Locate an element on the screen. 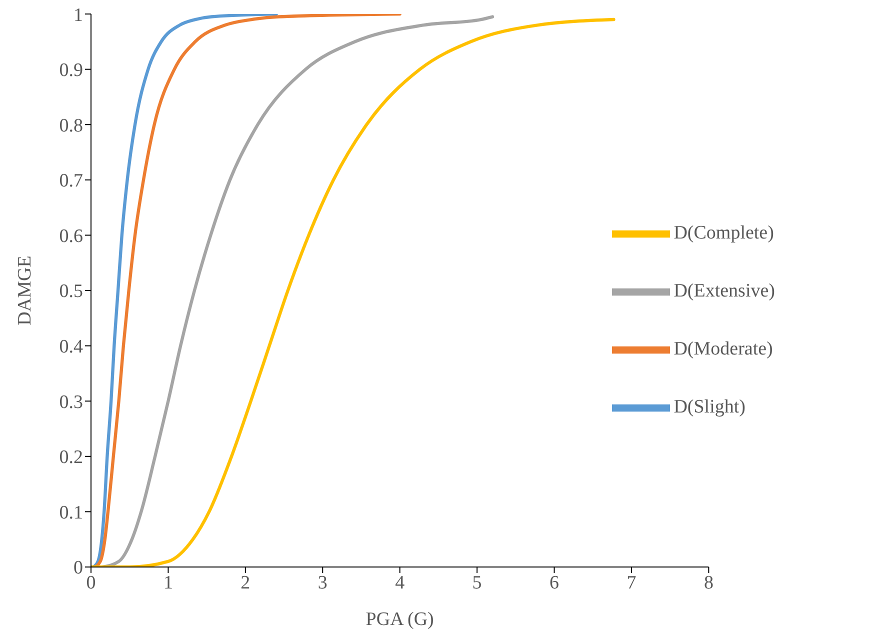 The height and width of the screenshot is (641, 893). y-tick-label: 0.4 is located at coordinates (71, 347).